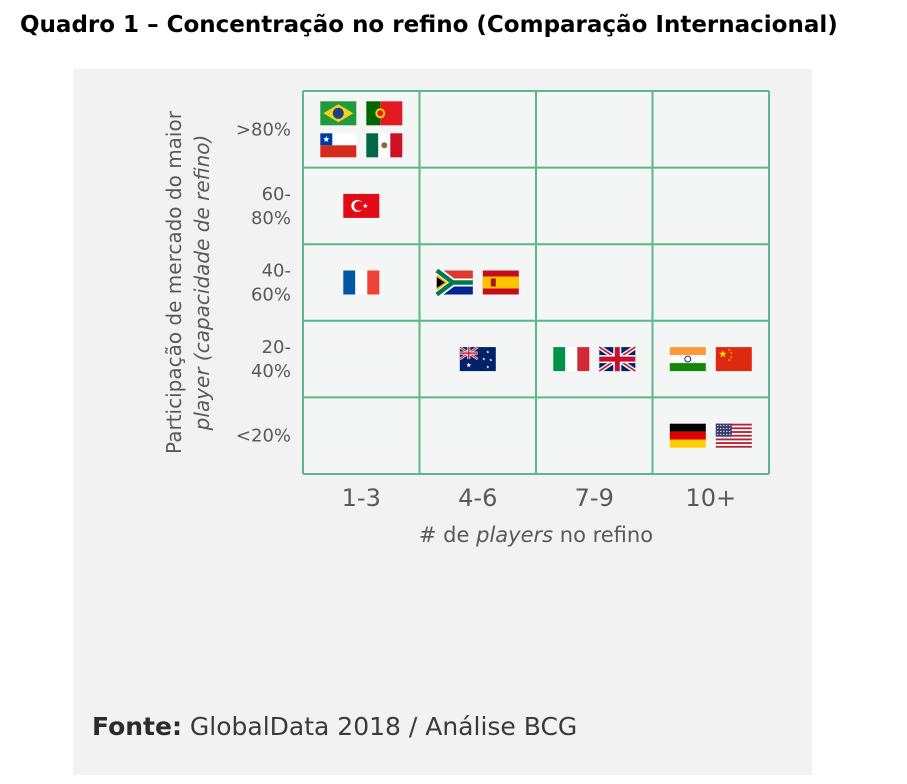 The width and height of the screenshot is (907, 784). Describe the element at coordinates (571, 359) in the screenshot. I see `flag-italy-icon` at that location.